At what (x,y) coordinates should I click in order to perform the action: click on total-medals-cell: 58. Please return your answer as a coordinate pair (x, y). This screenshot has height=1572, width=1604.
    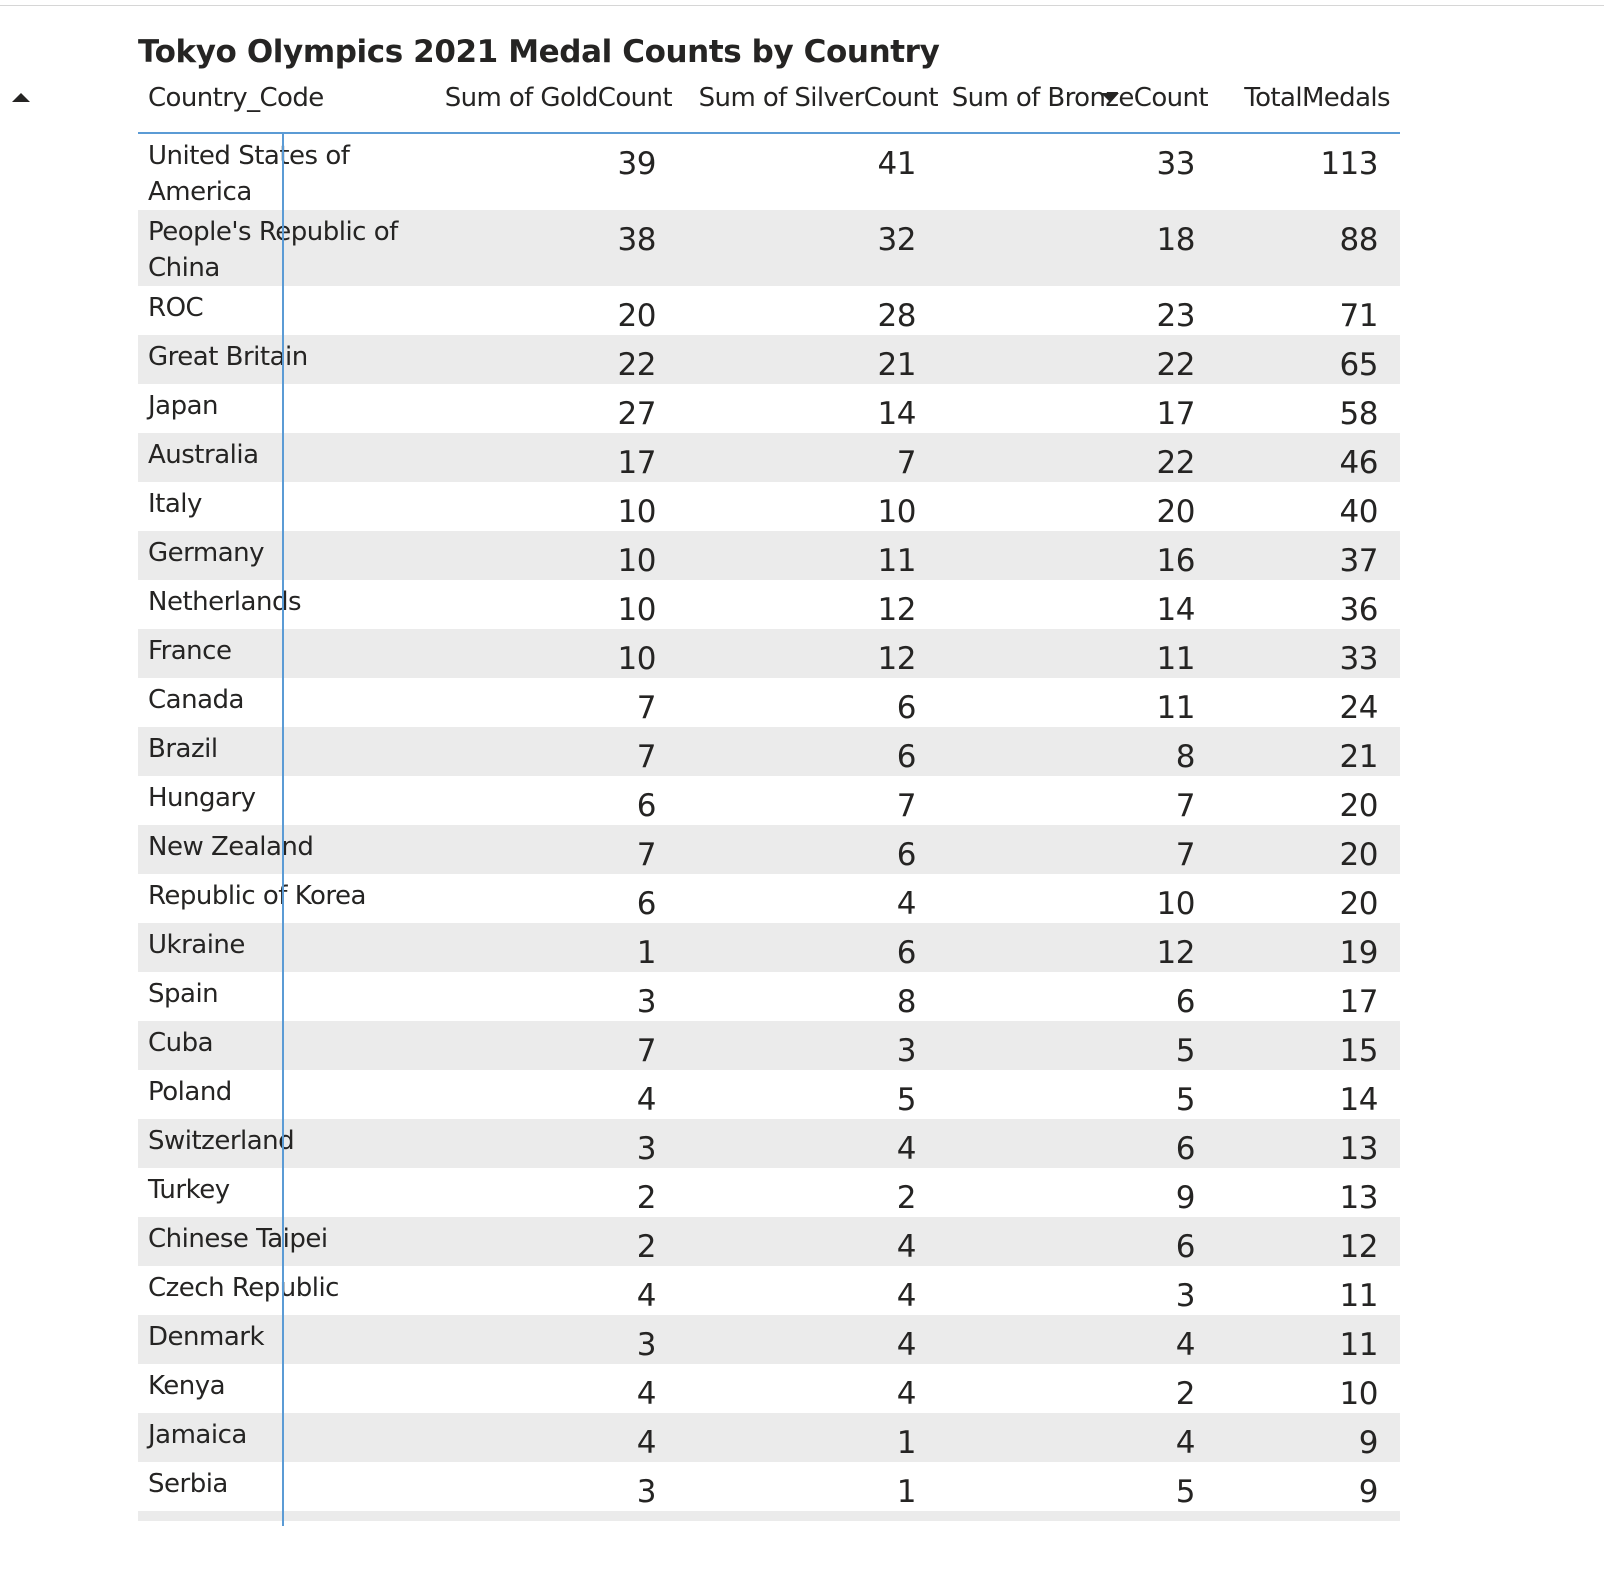
    Looking at the image, I should click on (1359, 414).